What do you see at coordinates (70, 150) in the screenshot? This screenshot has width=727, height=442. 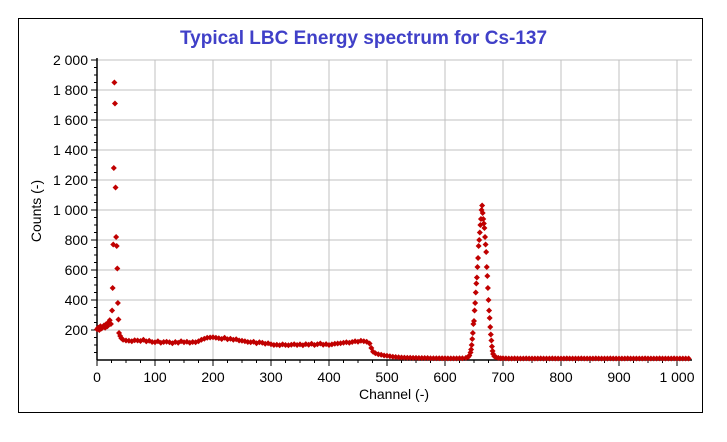 I see `y-tick-label: 1 400` at bounding box center [70, 150].